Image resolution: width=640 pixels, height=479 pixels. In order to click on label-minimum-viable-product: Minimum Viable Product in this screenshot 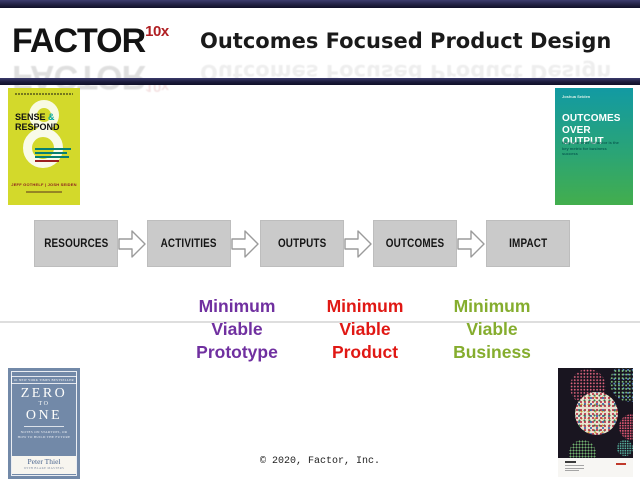, I will do `click(365, 329)`.